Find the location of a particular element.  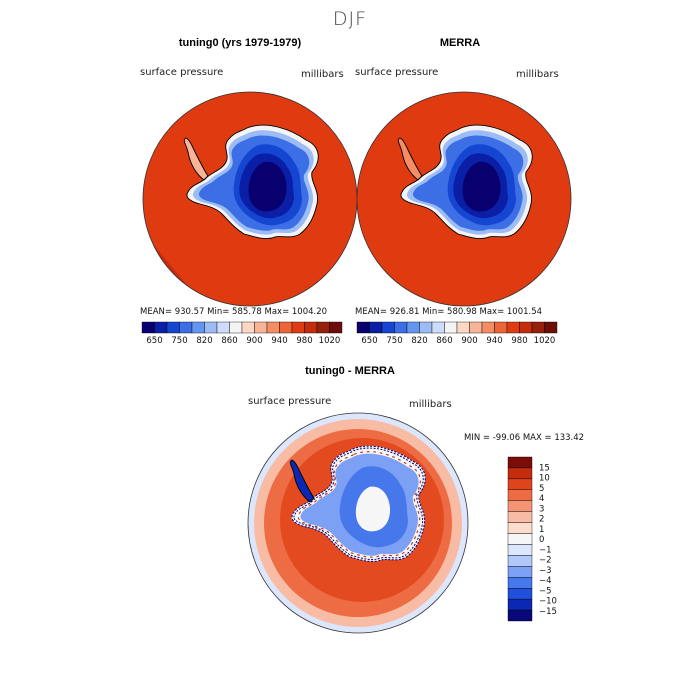

right-colorbar-tick: 1020 is located at coordinates (545, 341).